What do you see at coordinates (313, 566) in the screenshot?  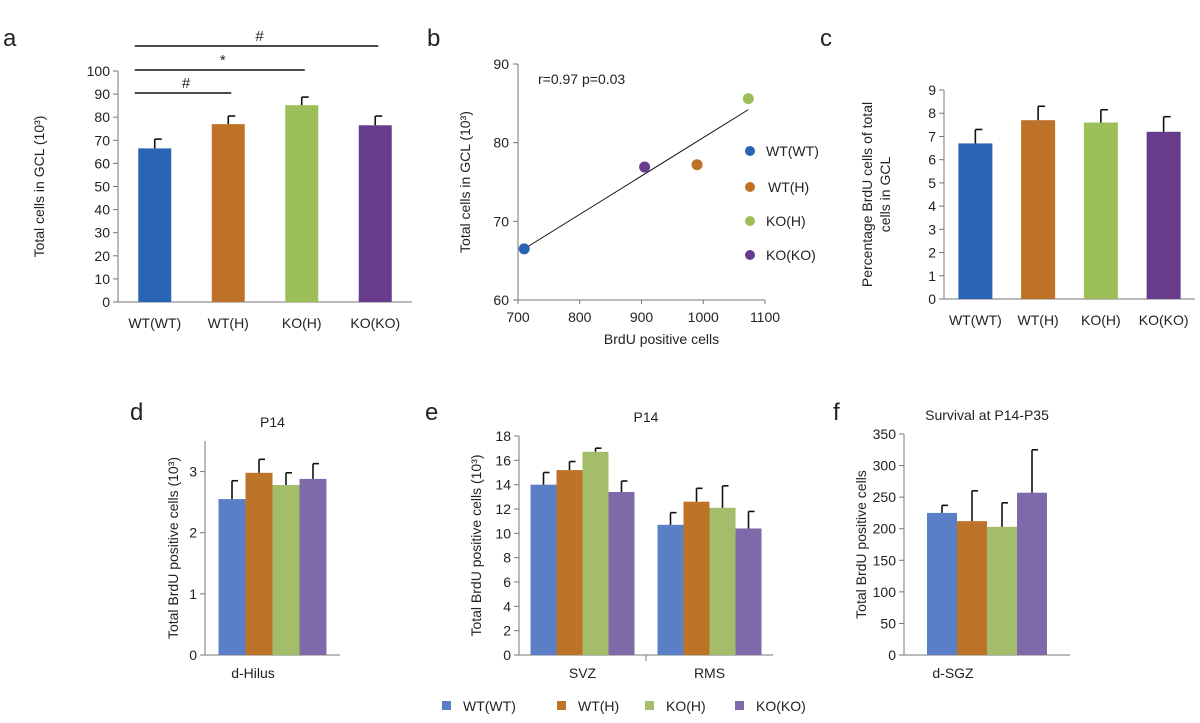 I see `d-bar-d-hilus-ko-ko` at bounding box center [313, 566].